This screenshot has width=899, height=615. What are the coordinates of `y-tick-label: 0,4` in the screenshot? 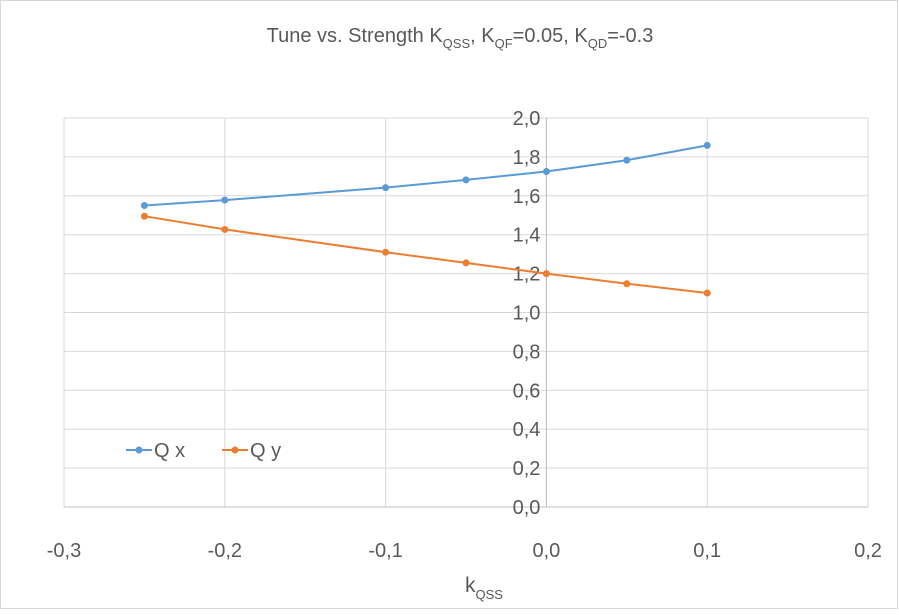 It's located at (527, 430).